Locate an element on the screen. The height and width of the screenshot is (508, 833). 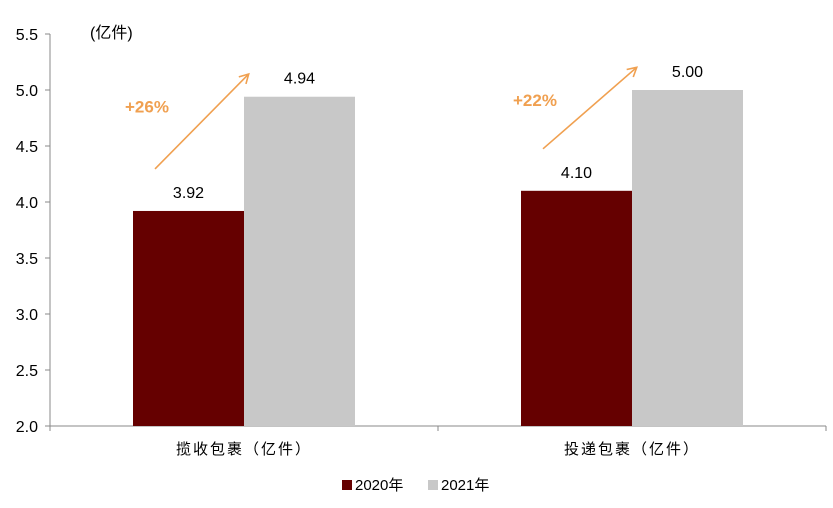
data-label: 4.94 is located at coordinates (299, 79).